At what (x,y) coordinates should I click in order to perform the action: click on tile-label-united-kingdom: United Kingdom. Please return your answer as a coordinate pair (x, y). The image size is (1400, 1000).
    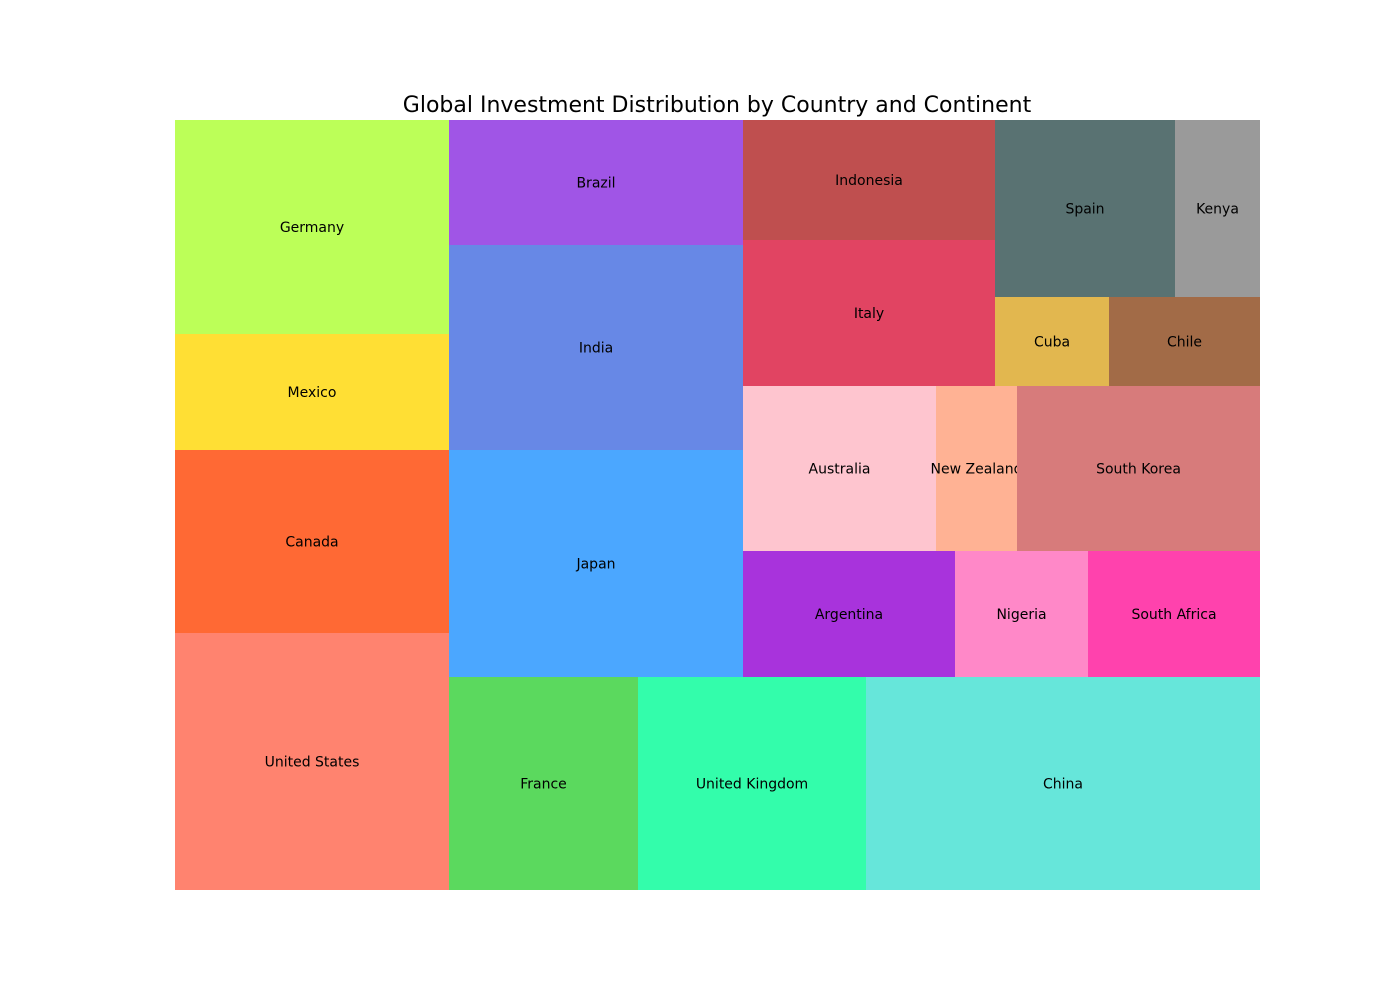
    Looking at the image, I should click on (752, 785).